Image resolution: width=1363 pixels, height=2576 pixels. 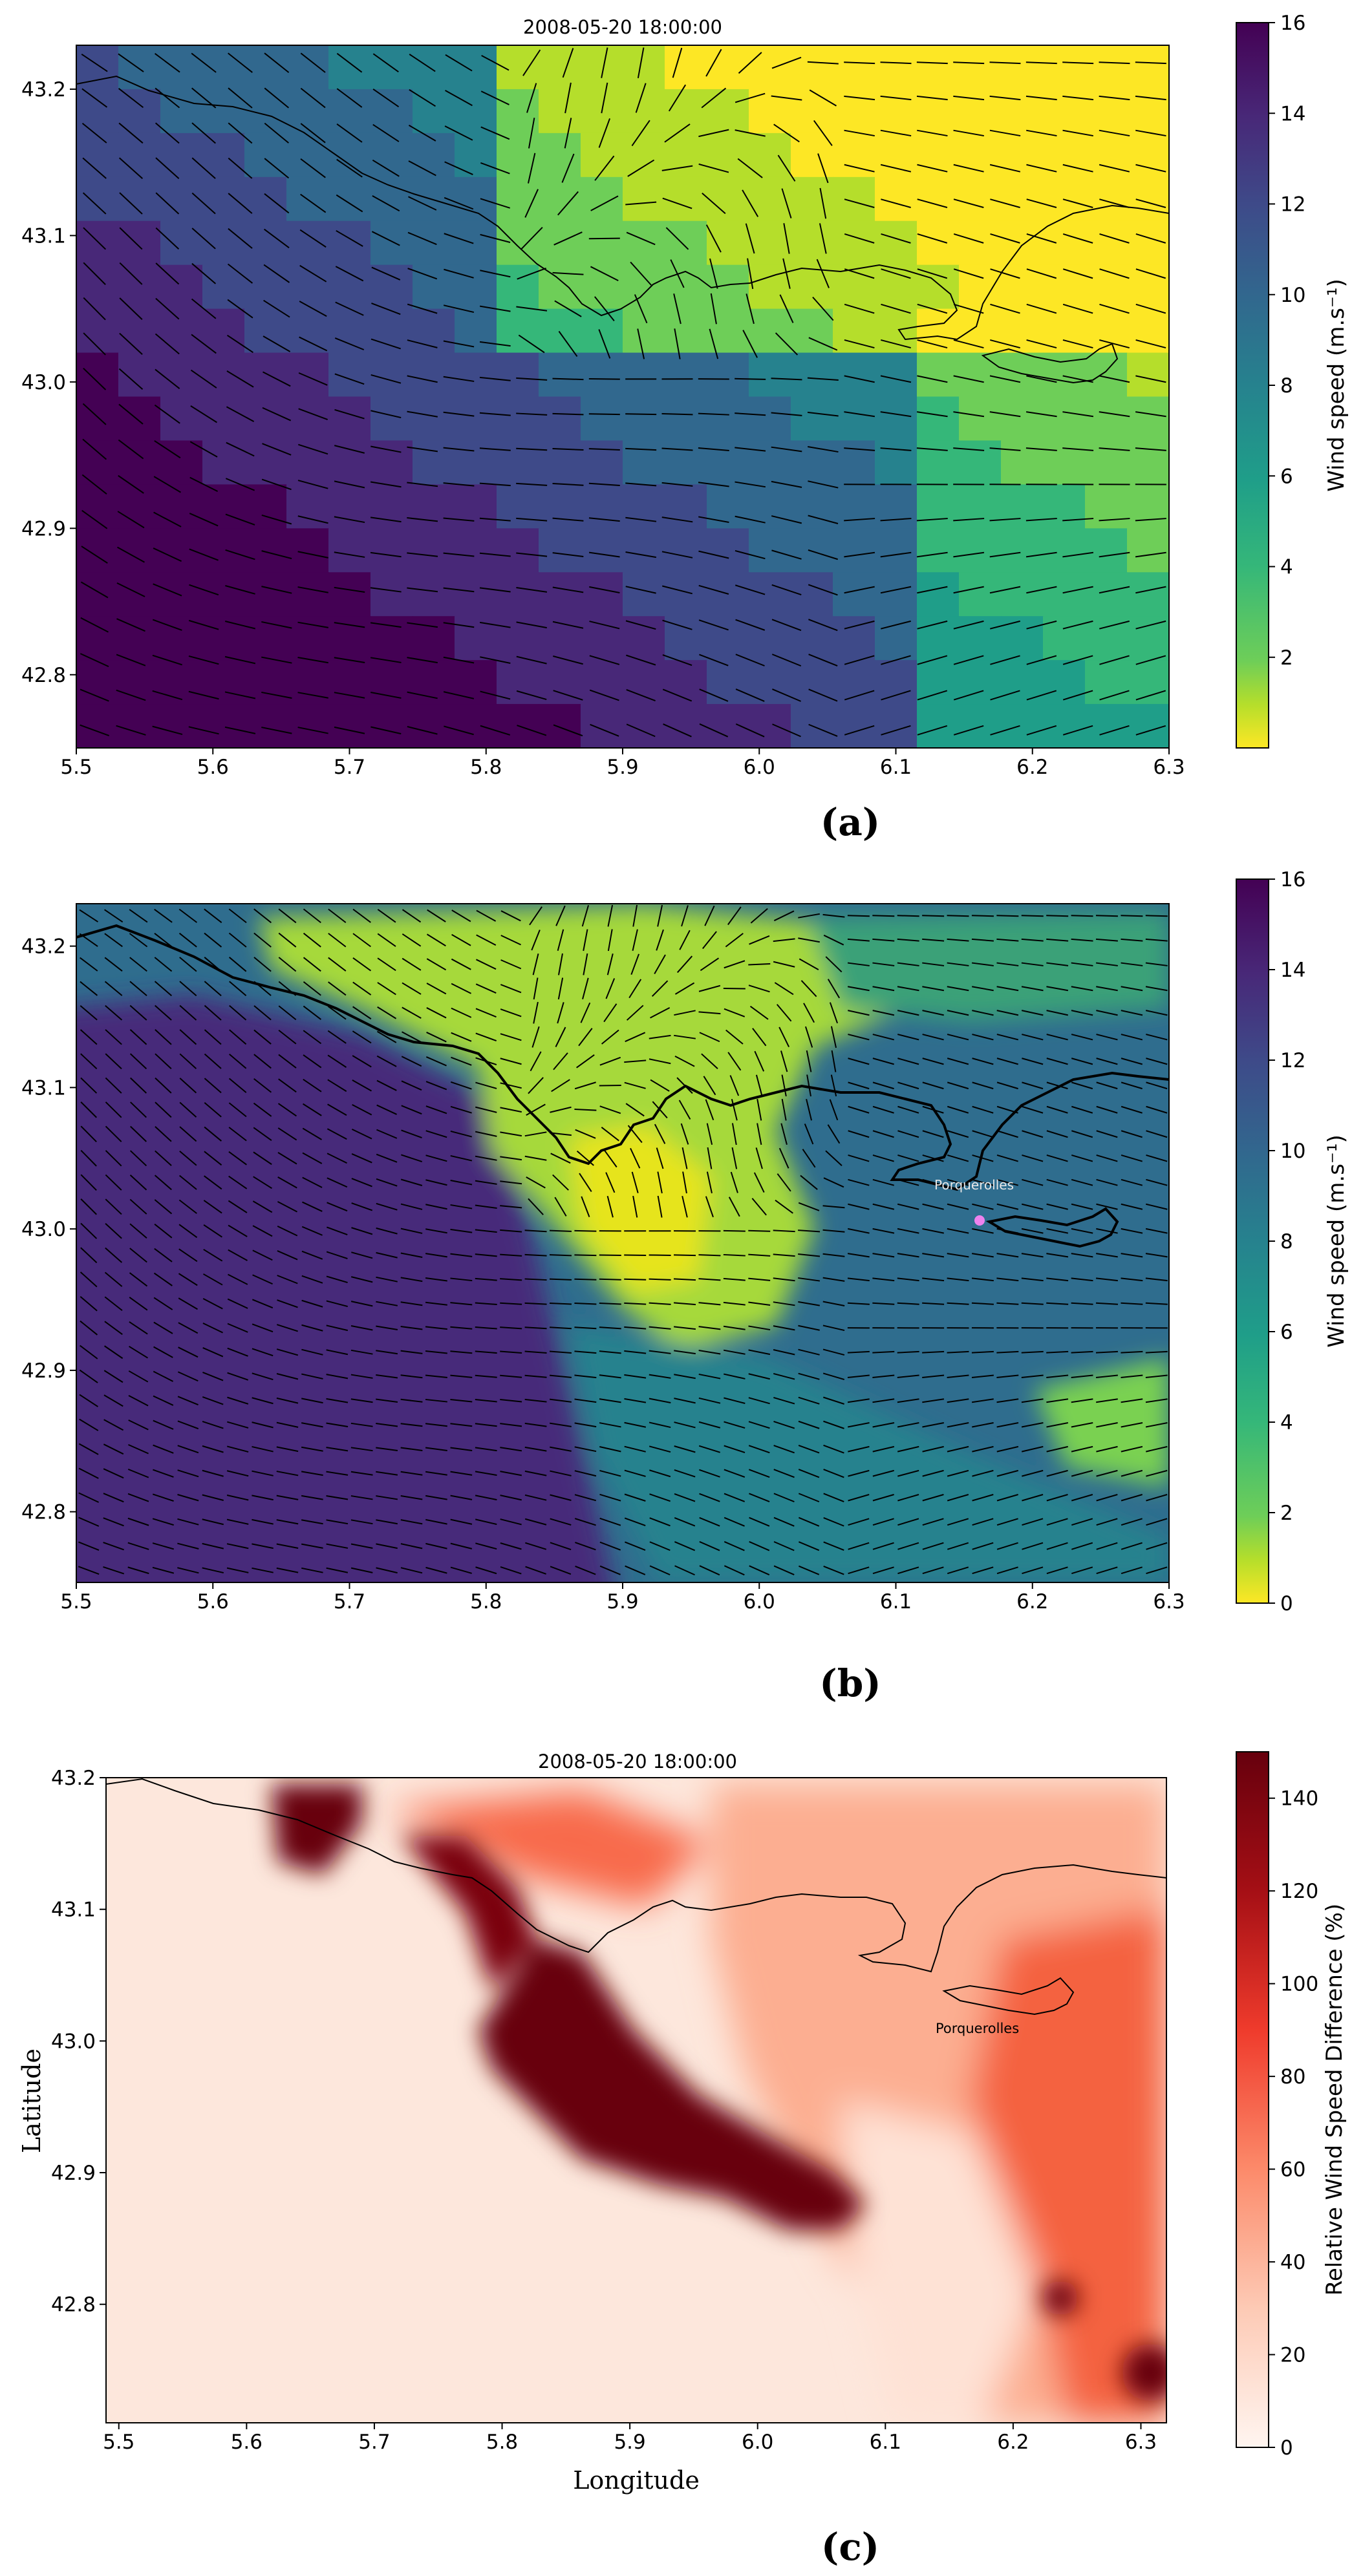 What do you see at coordinates (759, 767) in the screenshot?
I see `x-tick-label-a-5: 6.0` at bounding box center [759, 767].